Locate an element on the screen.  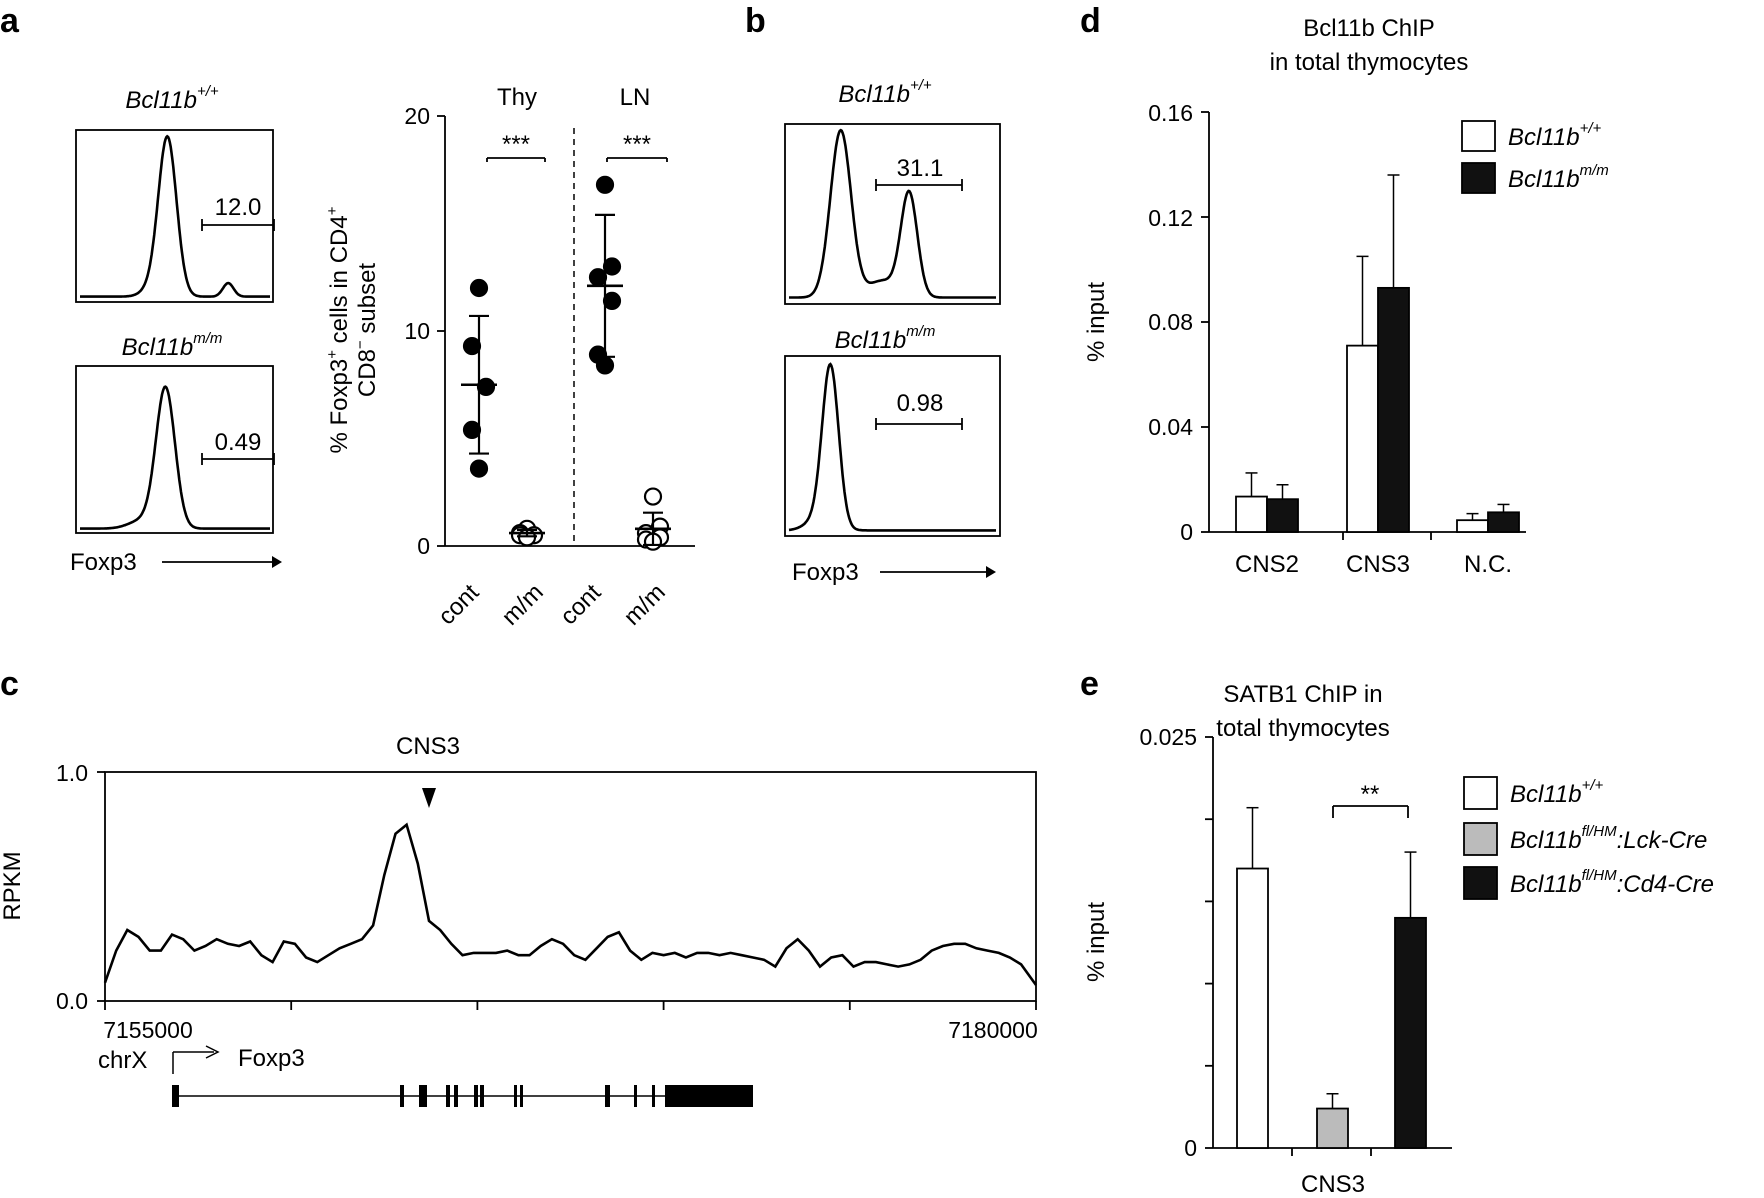
histogram-frame-a1 is located at coordinates (174, 216).